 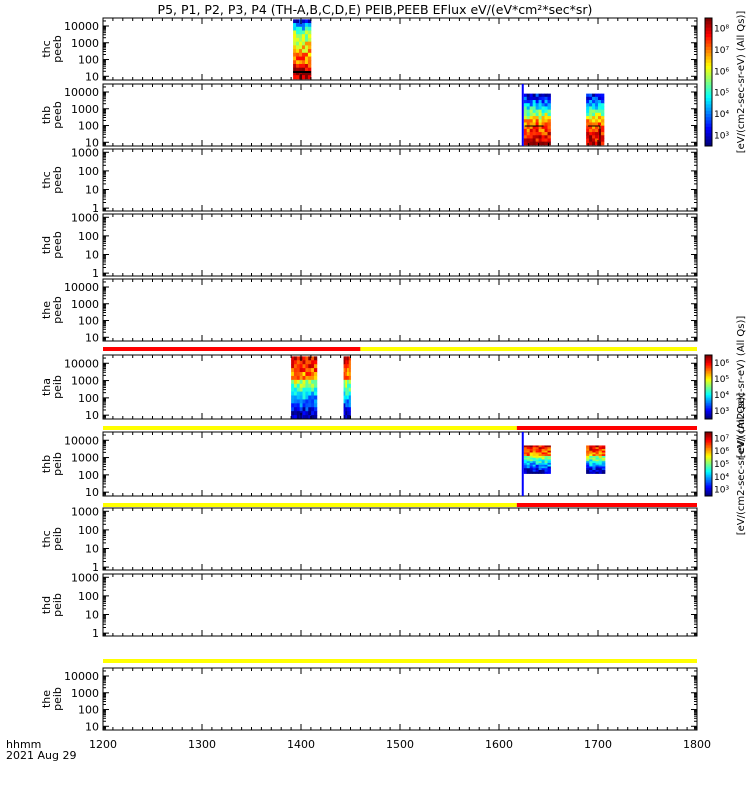 What do you see at coordinates (52, 310) in the screenshot?
I see `panel-label: thepeeb` at bounding box center [52, 310].